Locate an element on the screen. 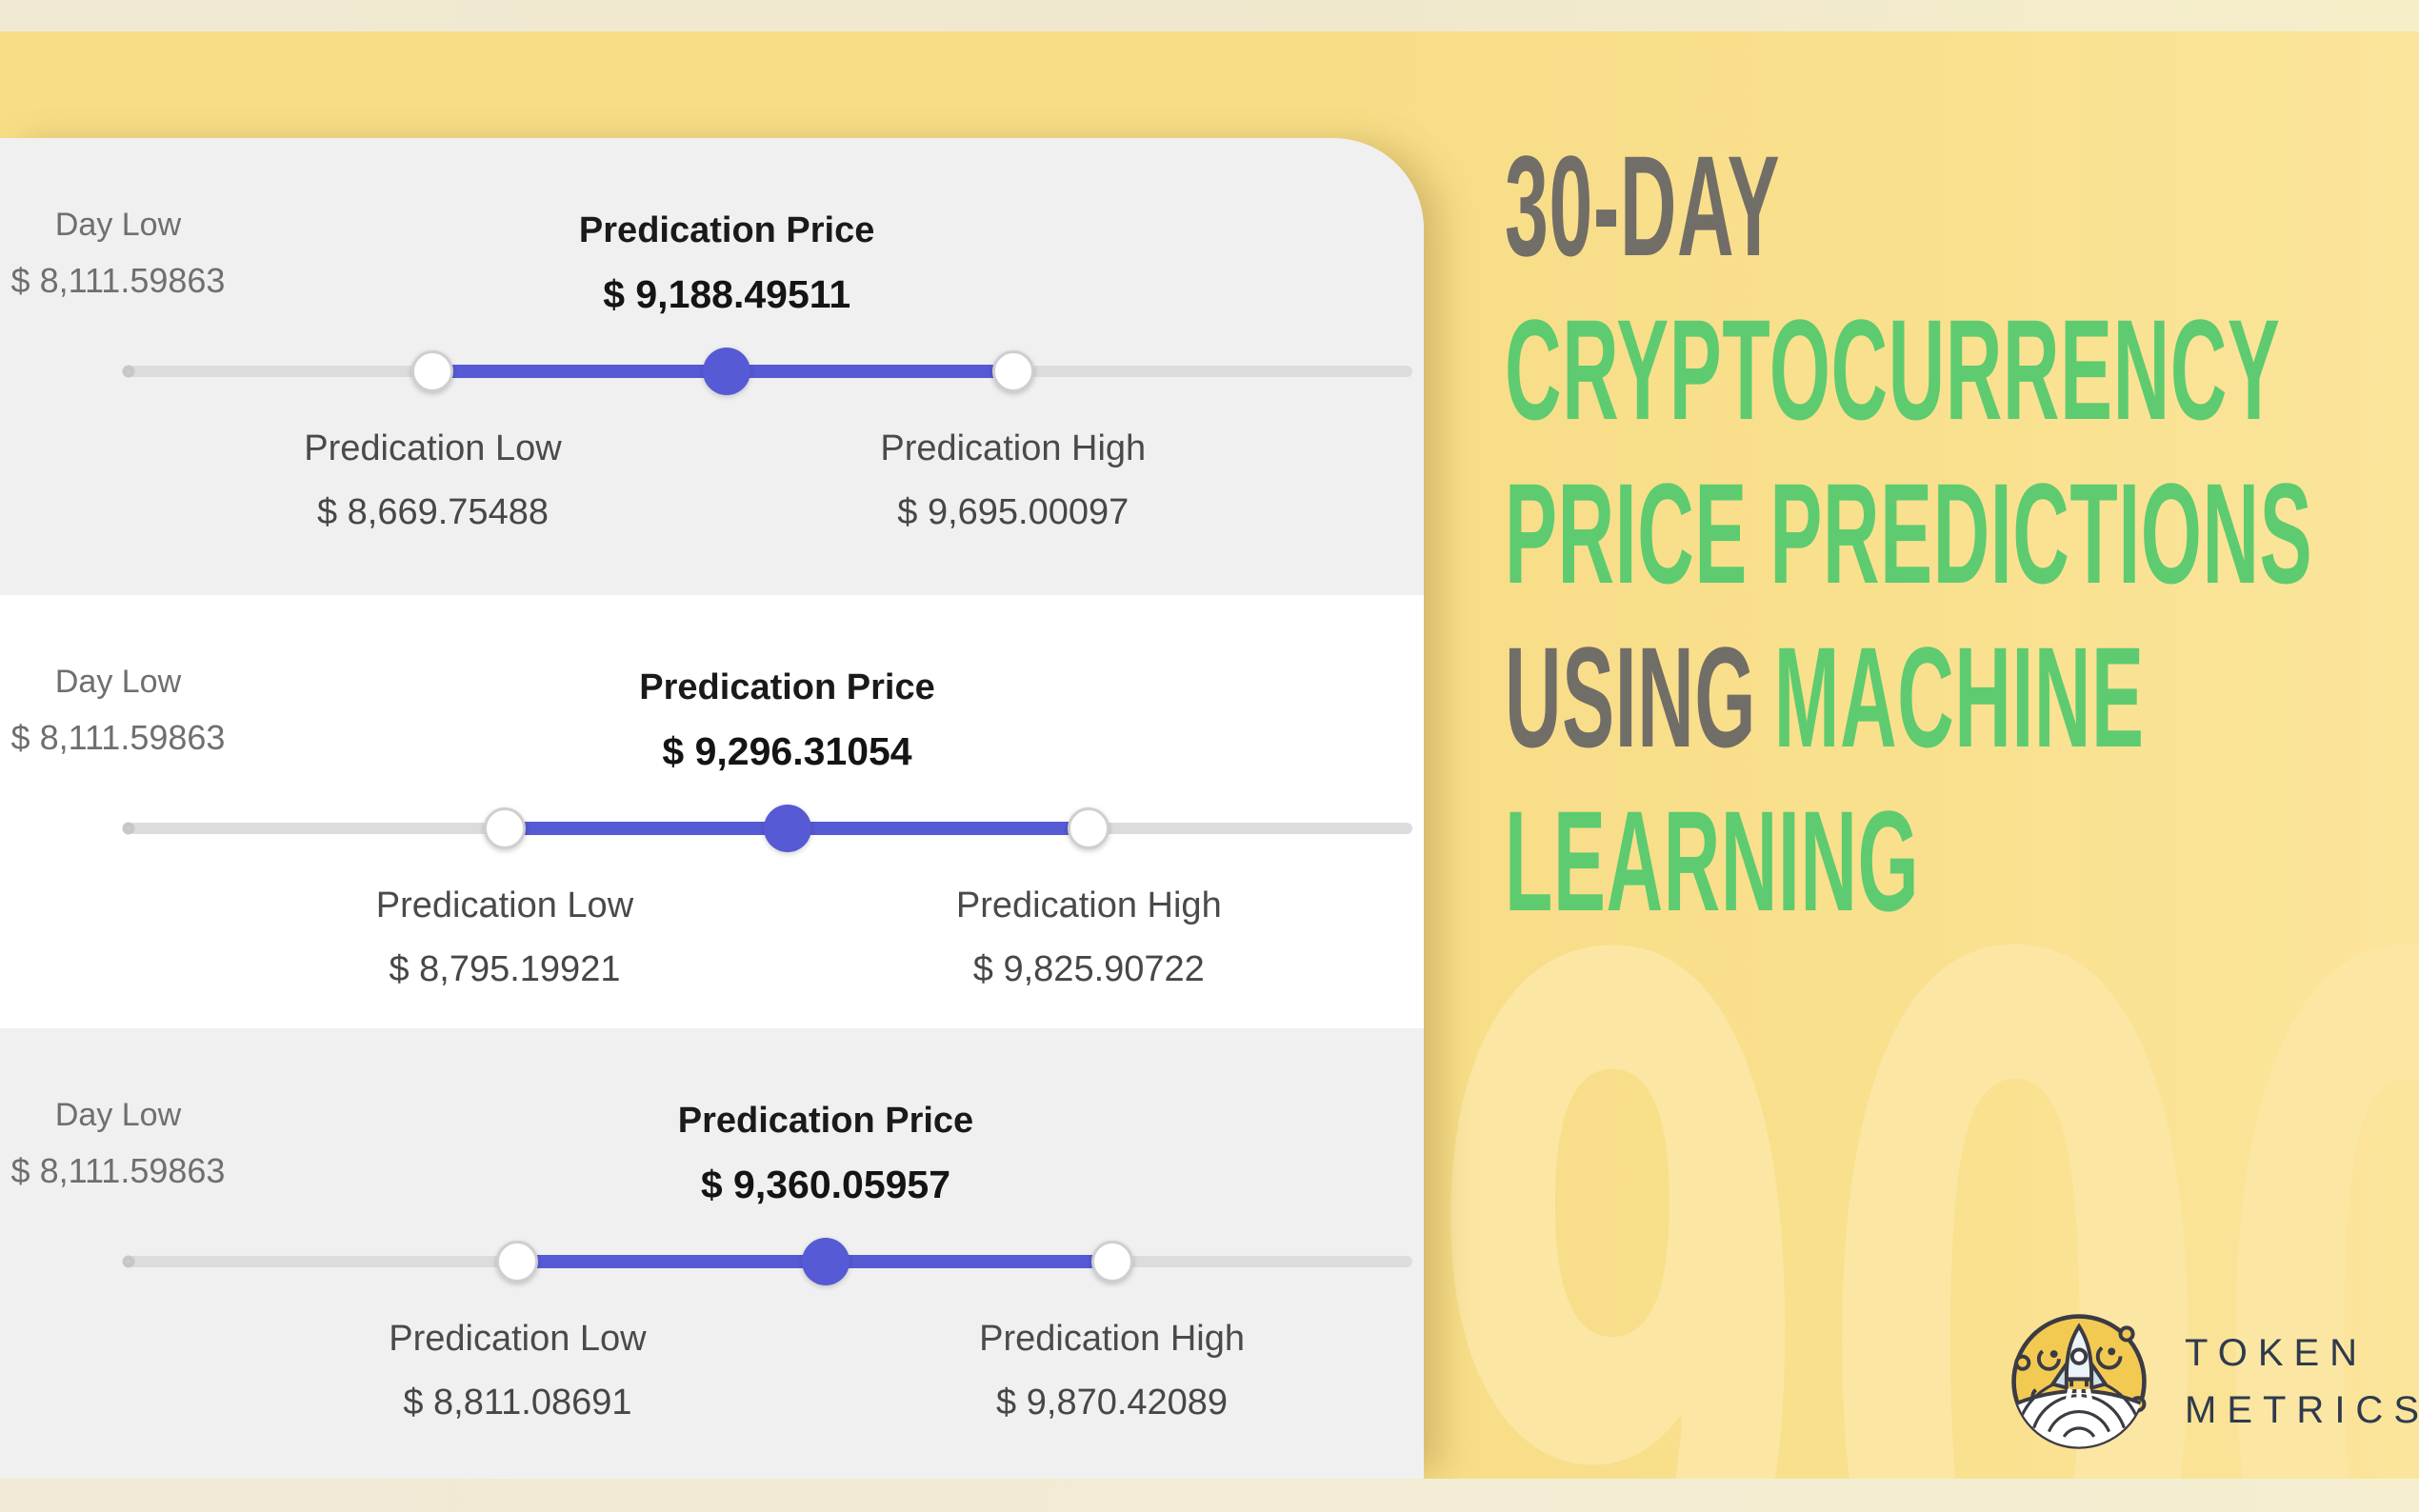 The width and height of the screenshot is (2419, 1512). headline-line-2: CRYPTOCURRENCY is located at coordinates (1893, 369).